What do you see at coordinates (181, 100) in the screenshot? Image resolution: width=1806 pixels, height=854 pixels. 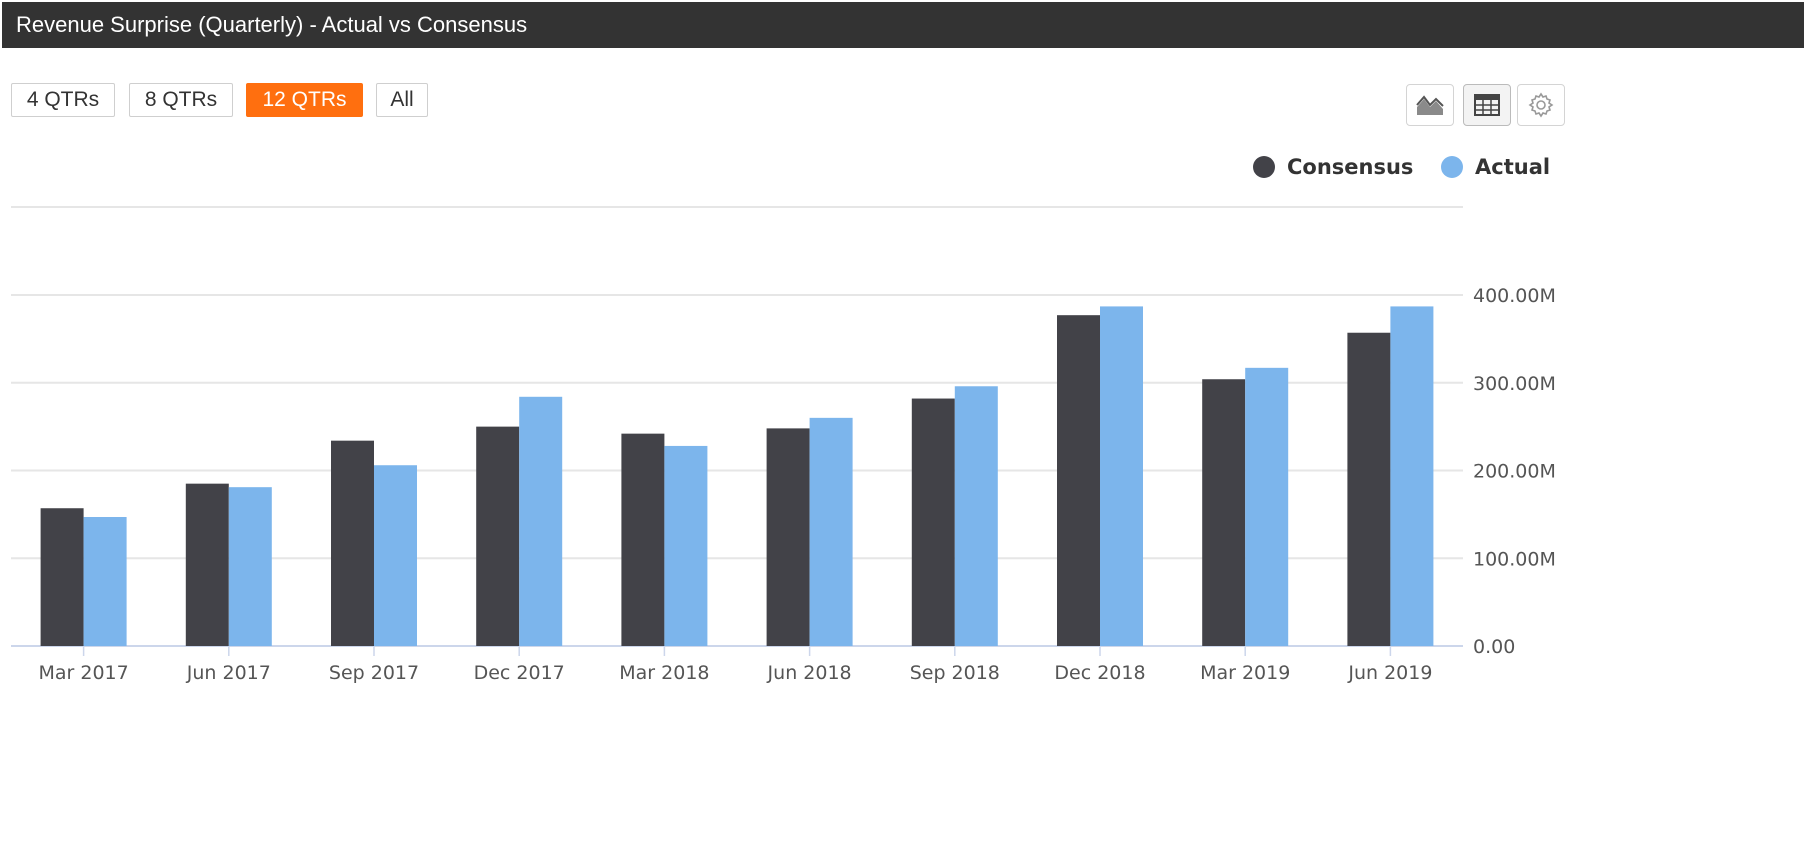 I see `range-8-qtrs-button: 8 QTRs` at bounding box center [181, 100].